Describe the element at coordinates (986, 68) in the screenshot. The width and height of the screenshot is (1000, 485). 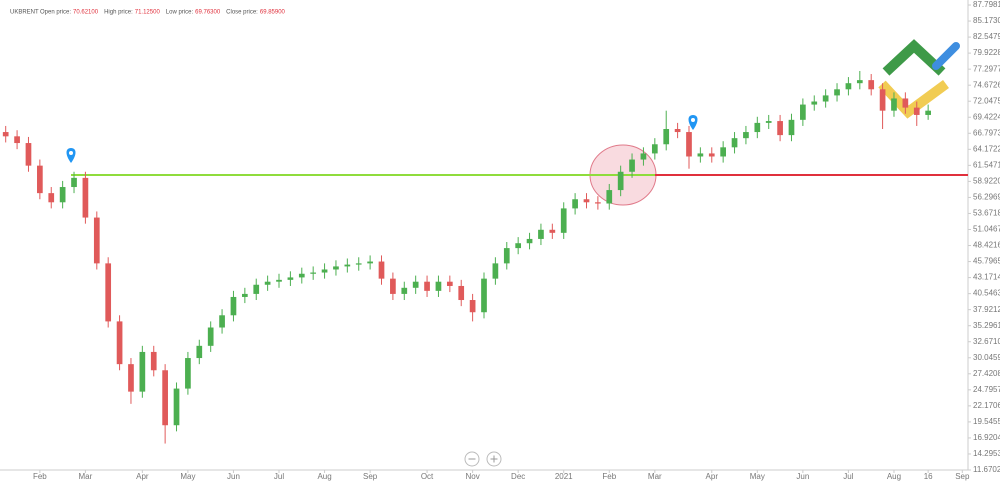
I see `y-tick-label: 77.29770` at that location.